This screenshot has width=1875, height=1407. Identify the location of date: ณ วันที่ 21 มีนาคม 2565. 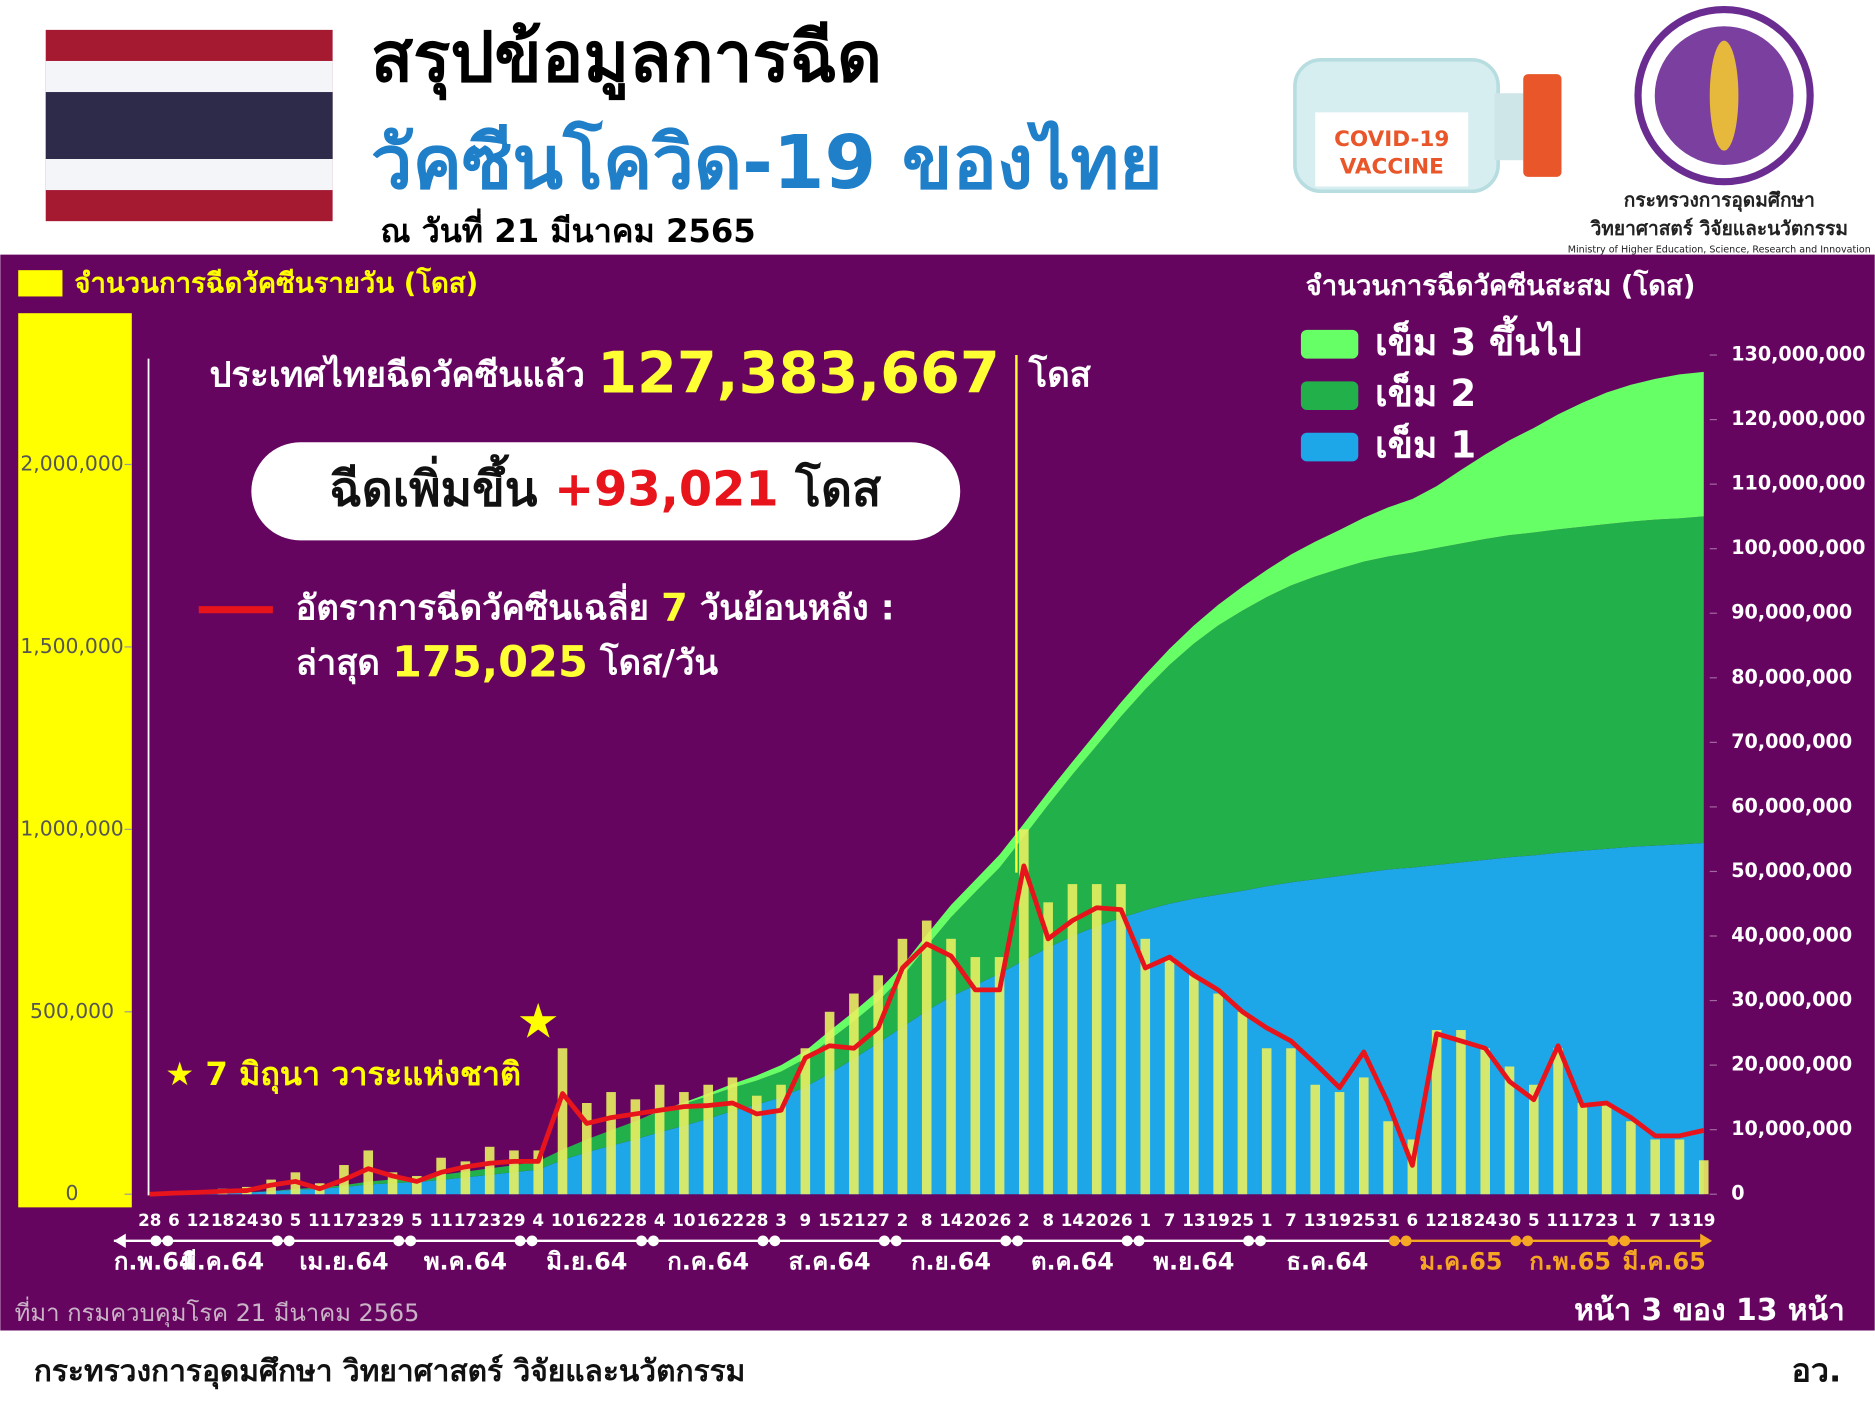
(567, 229).